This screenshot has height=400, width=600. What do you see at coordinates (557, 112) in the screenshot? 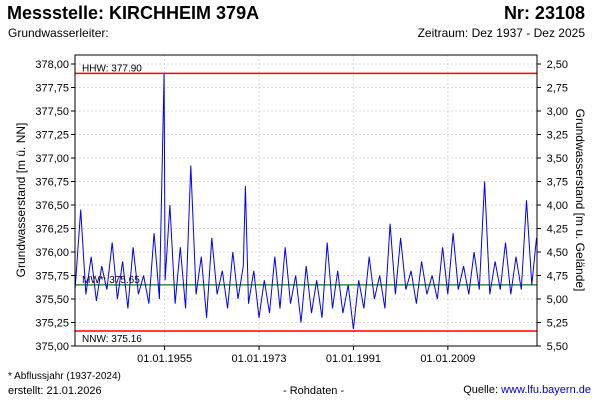
I see `tick-label-right: 3,00` at bounding box center [557, 112].